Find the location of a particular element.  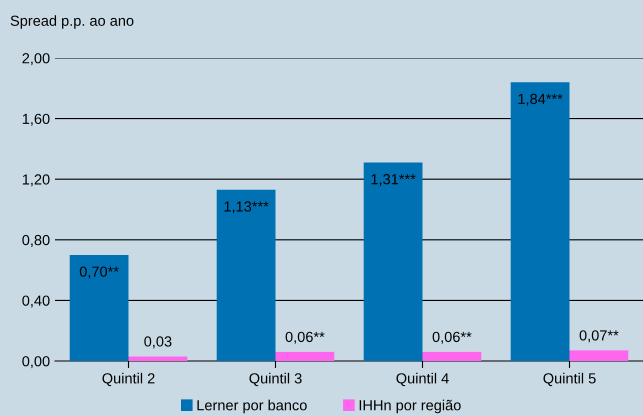

x-tick-label: Quintil 3 is located at coordinates (275, 379).